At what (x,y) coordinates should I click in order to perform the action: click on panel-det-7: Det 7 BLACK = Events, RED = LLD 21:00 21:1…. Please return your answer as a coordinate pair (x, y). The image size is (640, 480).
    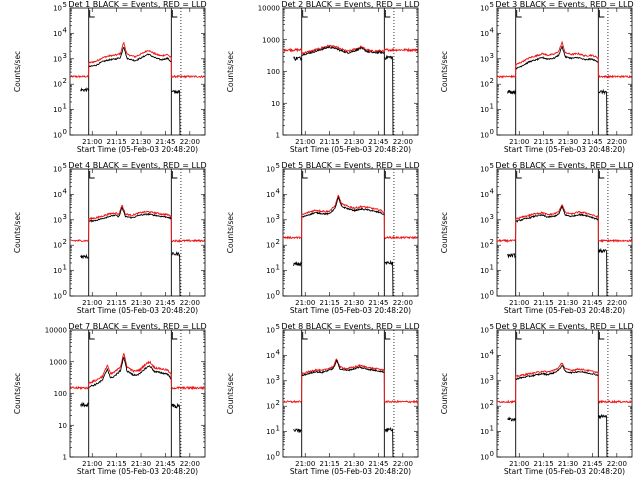
    Looking at the image, I should click on (110, 399).